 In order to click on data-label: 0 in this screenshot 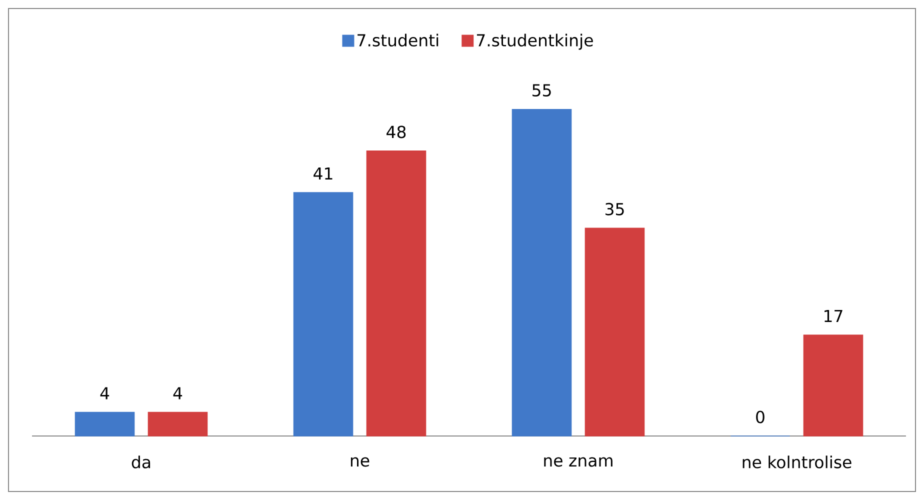, I will do `click(760, 417)`.